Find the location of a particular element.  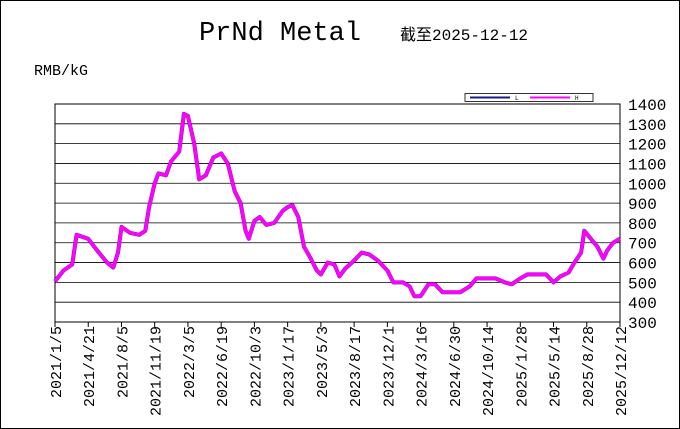

x-tick-label: 2023/8/17 is located at coordinates (356, 366).